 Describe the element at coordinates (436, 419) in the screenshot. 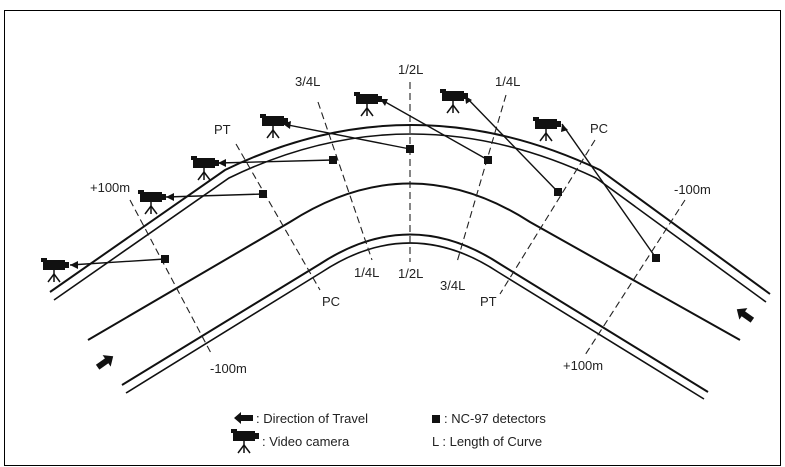

I see `legend-detector-icon` at that location.